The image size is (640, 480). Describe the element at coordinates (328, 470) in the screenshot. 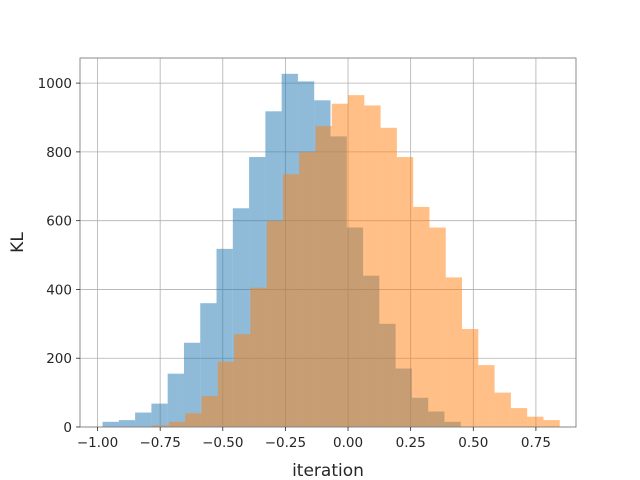

I see `x-axis-label: iteration` at that location.